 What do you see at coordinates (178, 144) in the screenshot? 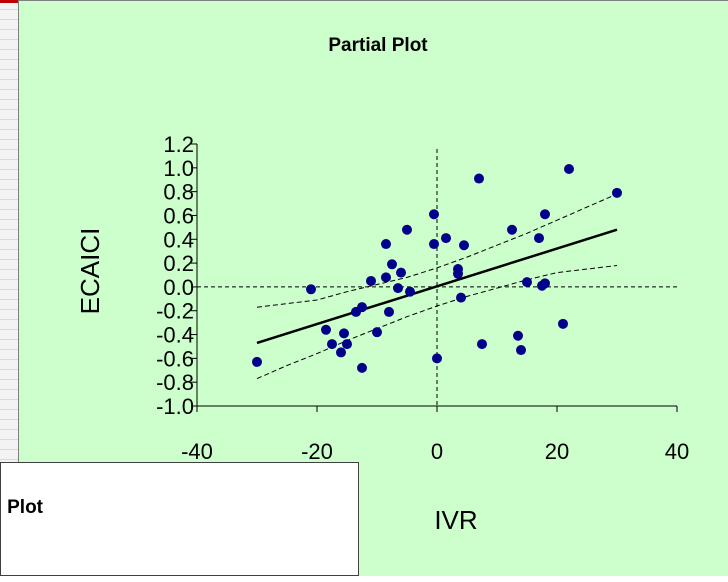
I see `y-tick-label: 1.2` at bounding box center [178, 144].